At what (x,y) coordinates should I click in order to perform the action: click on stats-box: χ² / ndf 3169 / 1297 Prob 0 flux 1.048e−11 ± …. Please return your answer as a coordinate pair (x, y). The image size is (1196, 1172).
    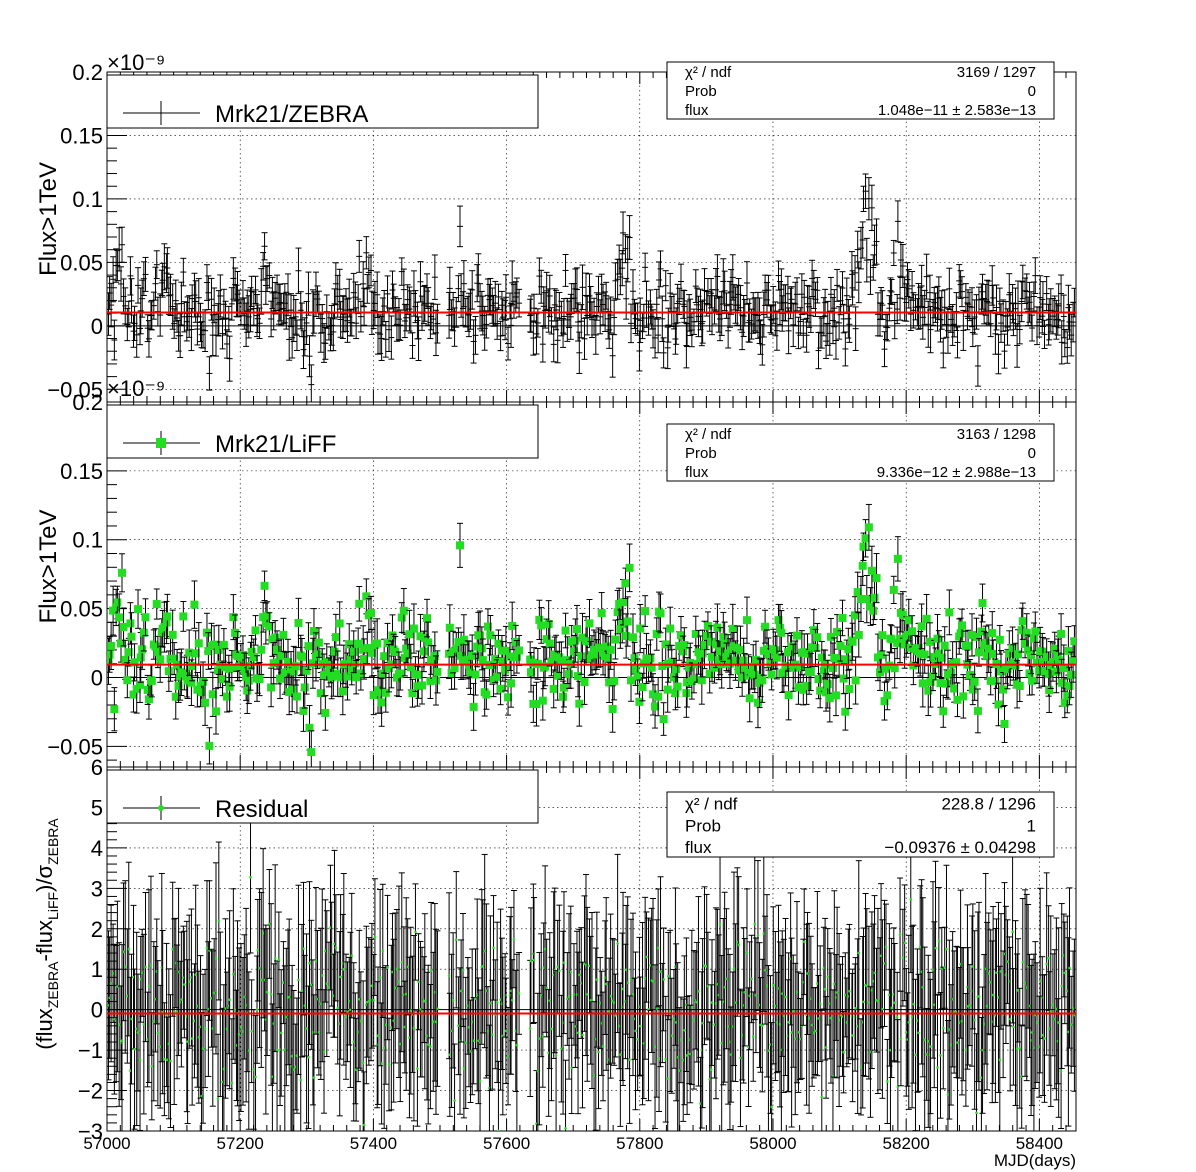
    Looking at the image, I should click on (860, 90).